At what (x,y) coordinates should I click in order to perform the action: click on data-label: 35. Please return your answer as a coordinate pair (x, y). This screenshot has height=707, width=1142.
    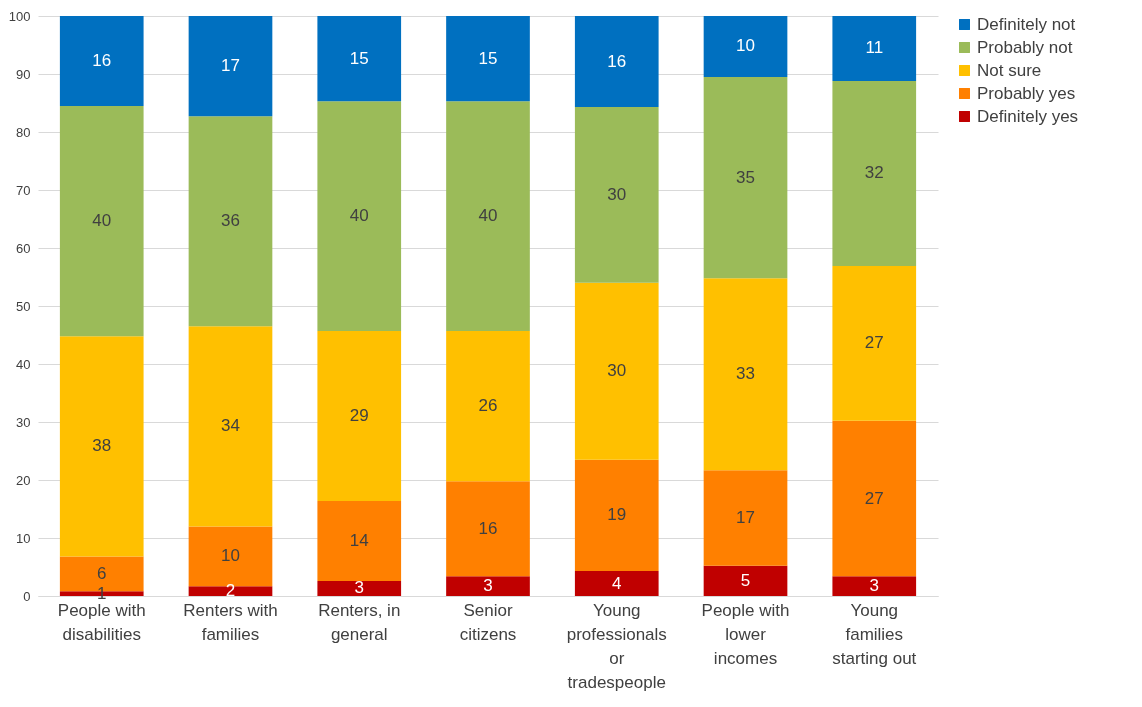
    Looking at the image, I should click on (745, 177).